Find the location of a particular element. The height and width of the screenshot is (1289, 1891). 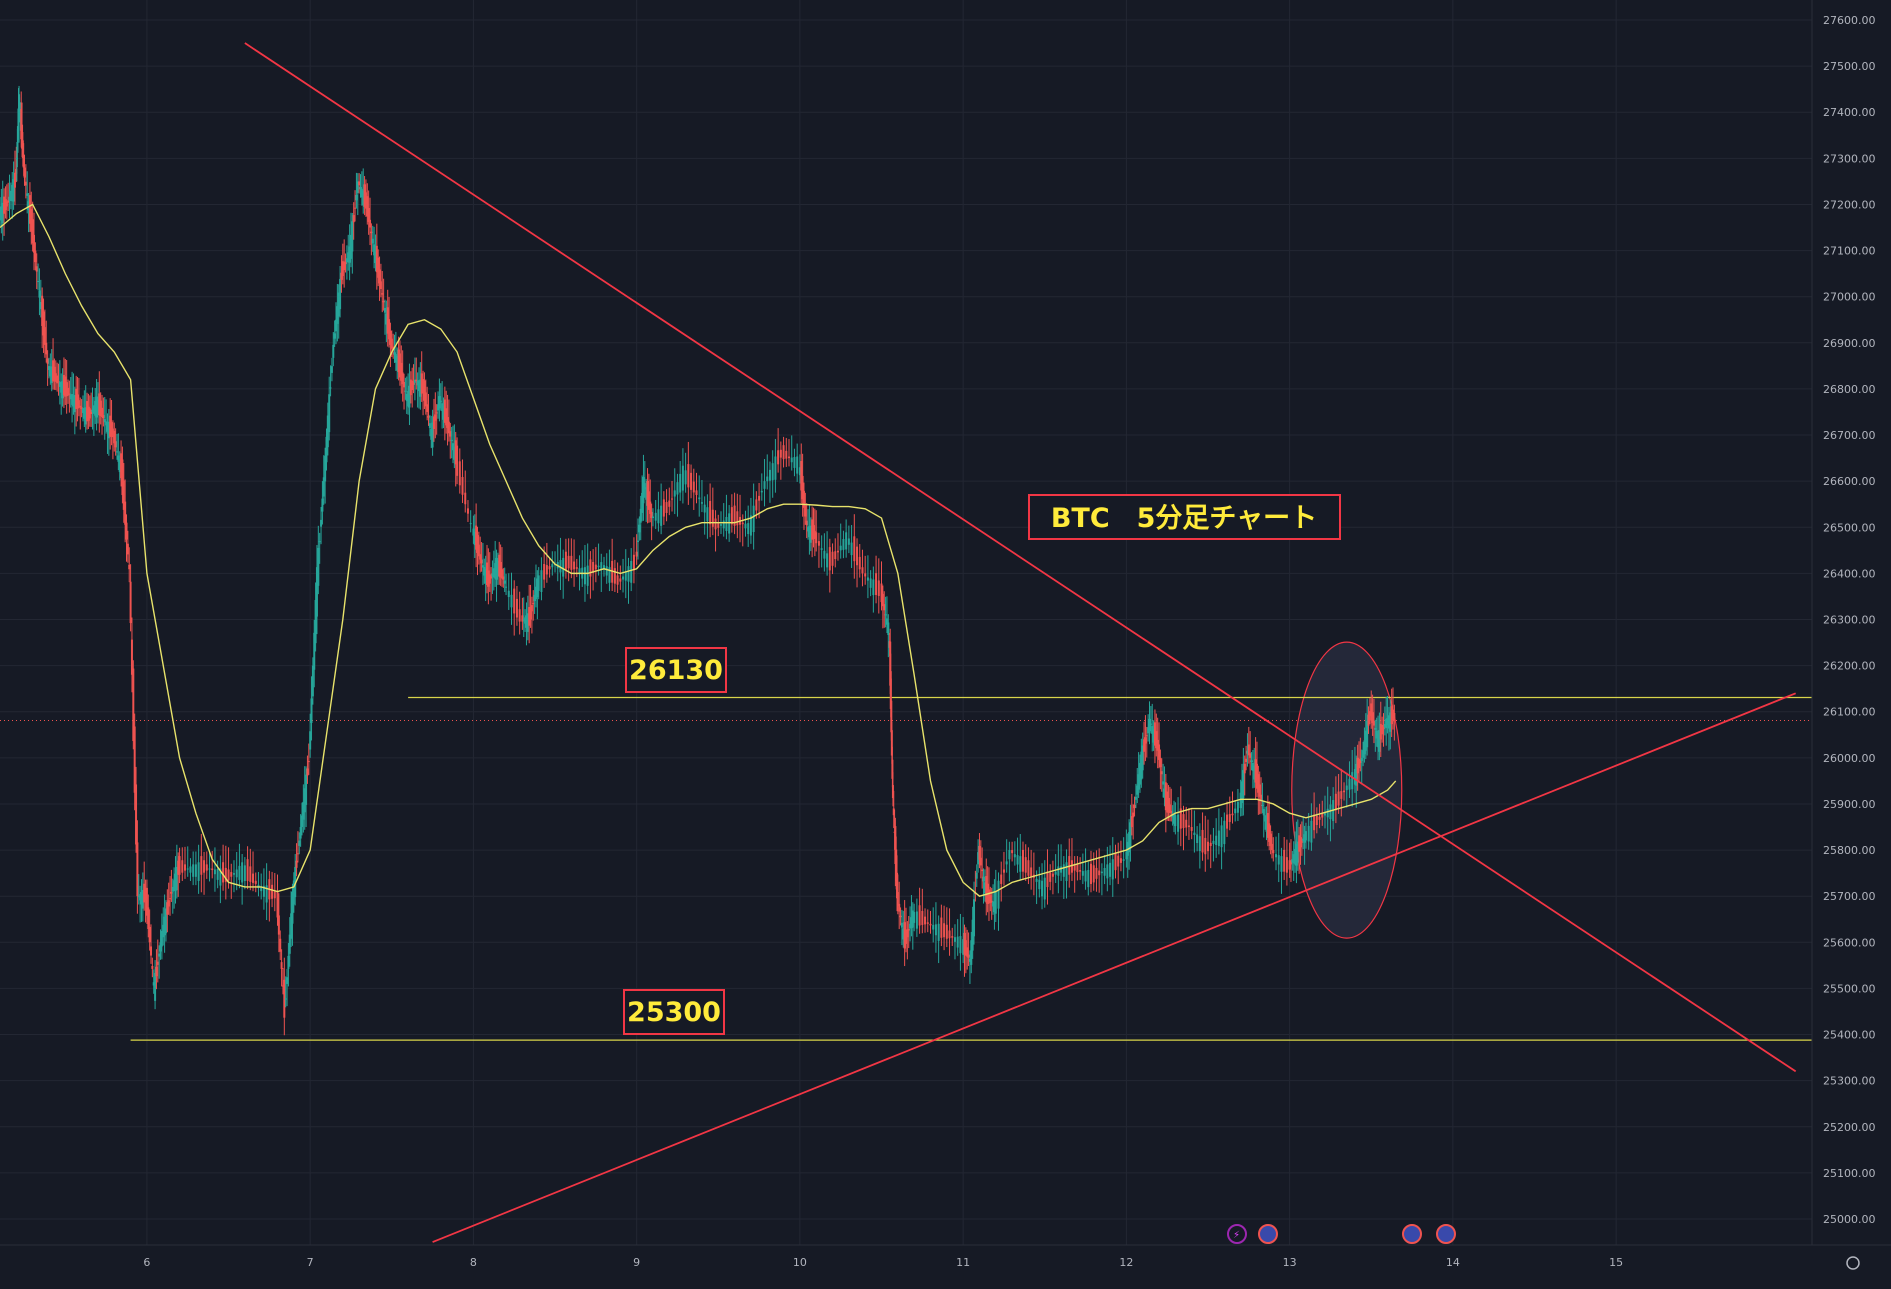

price-tick-label: 25500.00 is located at coordinates (1849, 988).